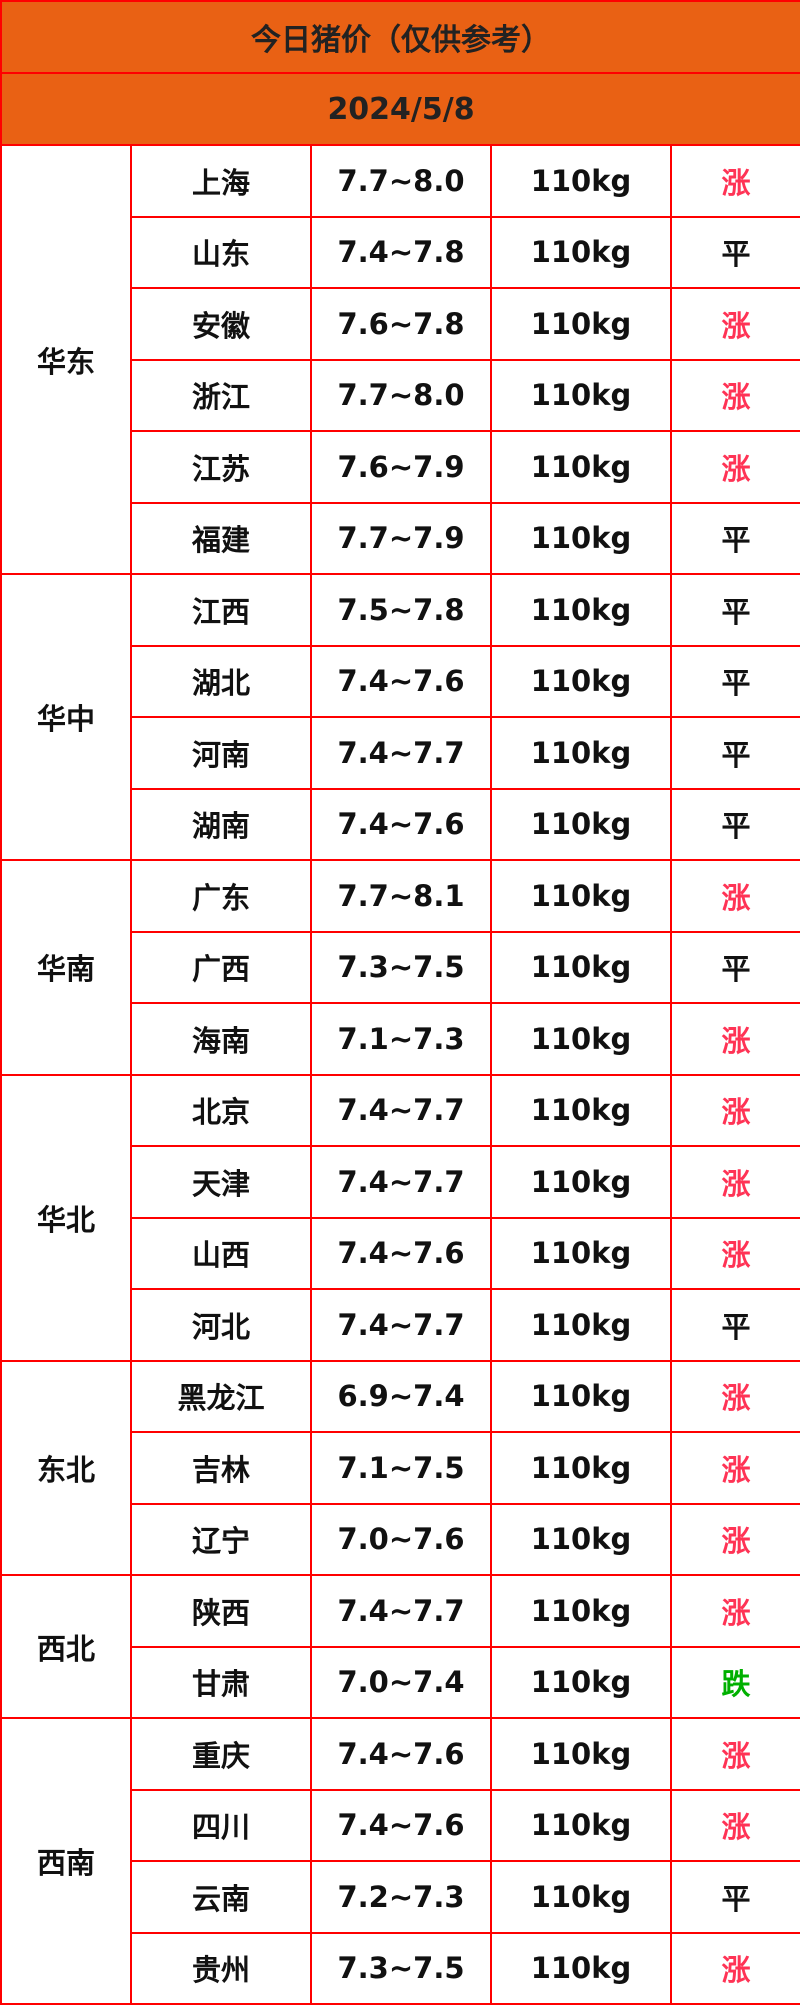  I want to click on table-row: 东北 黑龙江 6.9~7.4 110kg 涨, so click(400, 1467).